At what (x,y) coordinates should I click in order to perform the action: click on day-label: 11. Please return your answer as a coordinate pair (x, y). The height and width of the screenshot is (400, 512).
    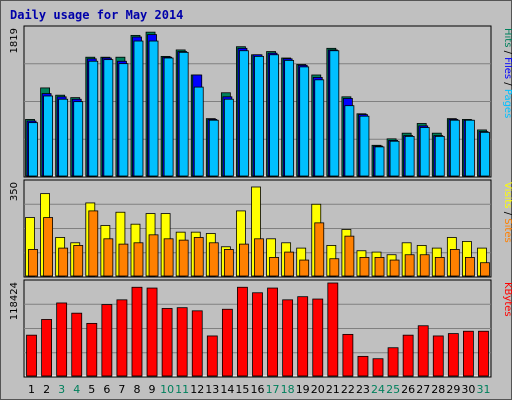
    Looking at the image, I should click on (182, 389).